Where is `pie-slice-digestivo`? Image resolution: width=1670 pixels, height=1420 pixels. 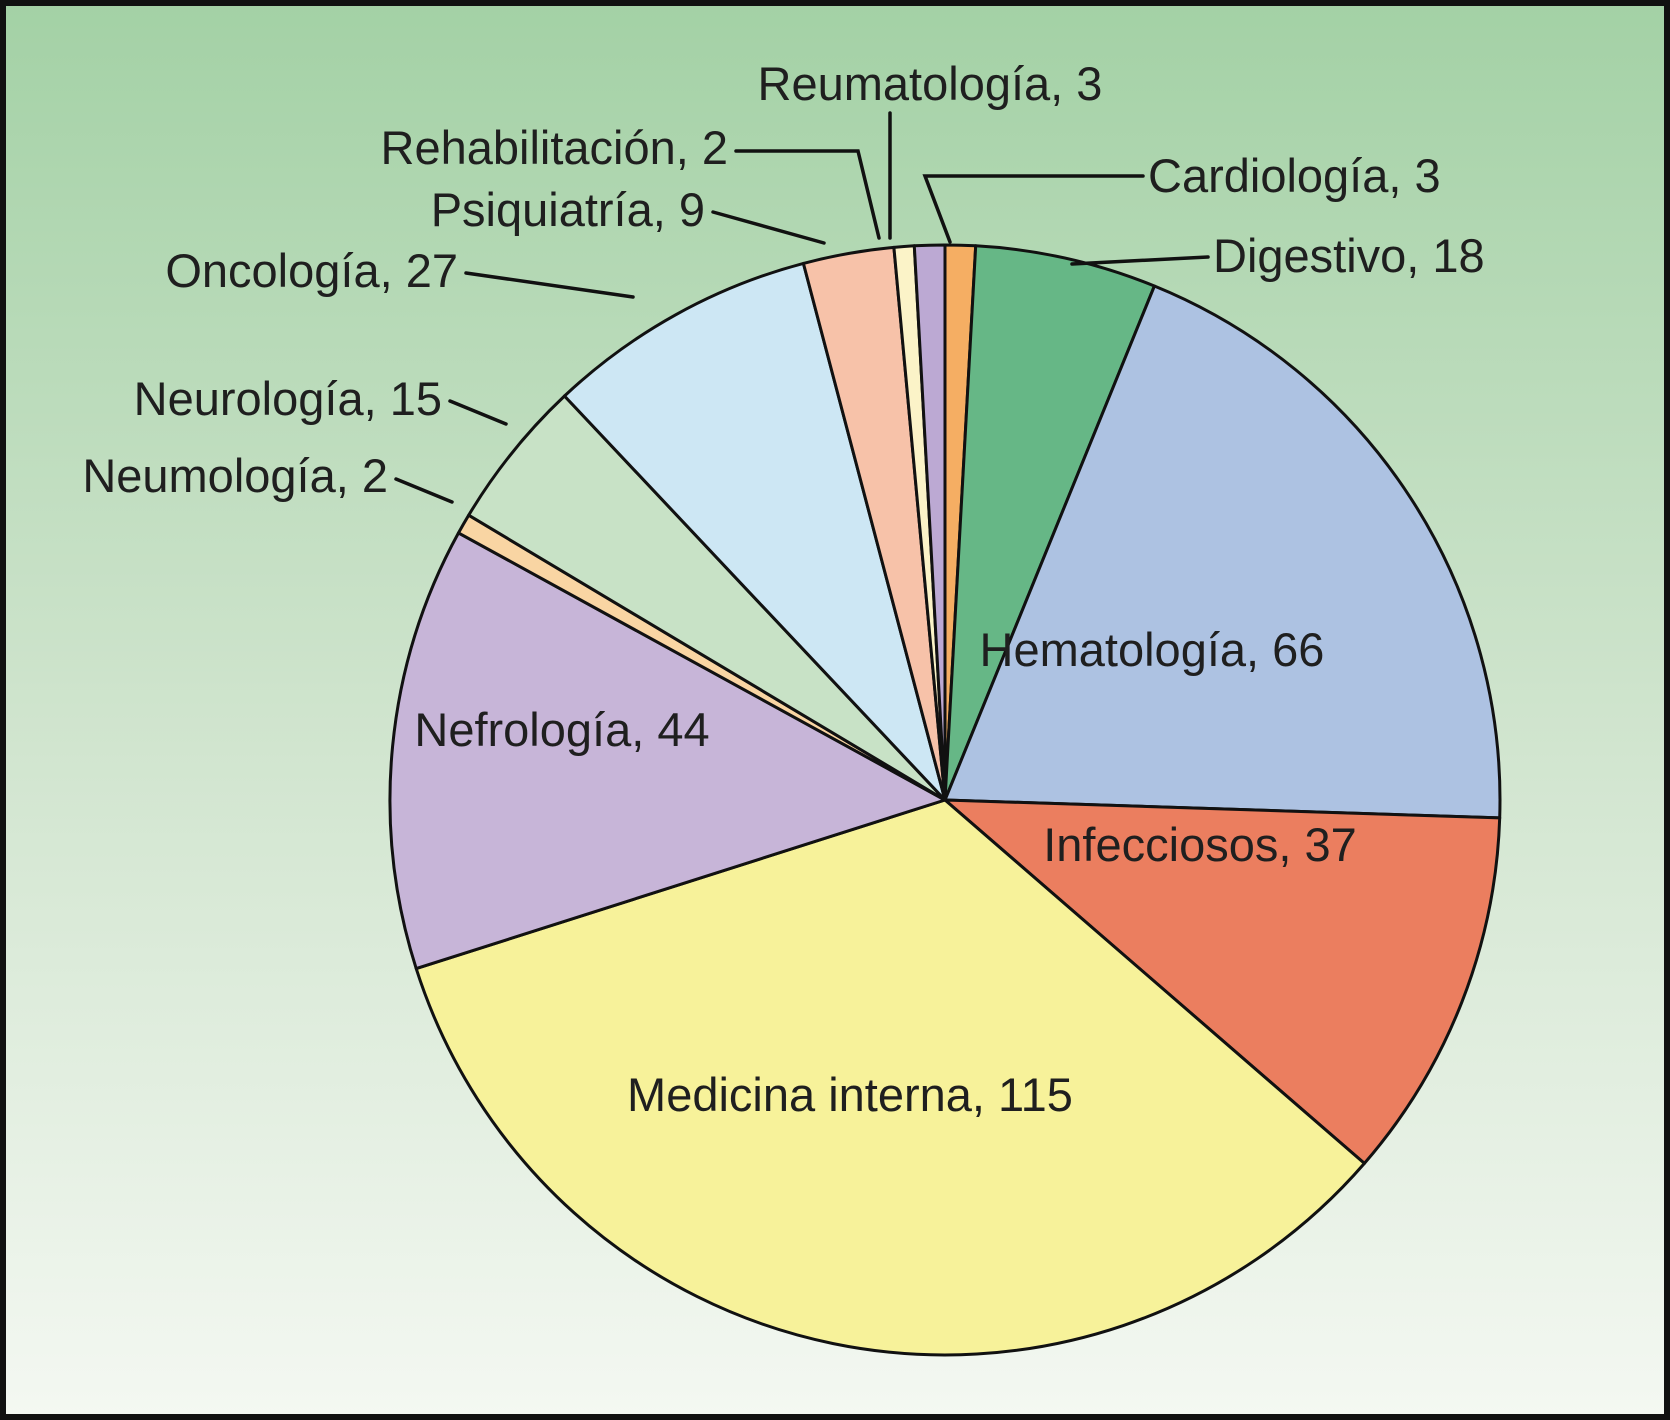 pie-slice-digestivo is located at coordinates (1049, 523).